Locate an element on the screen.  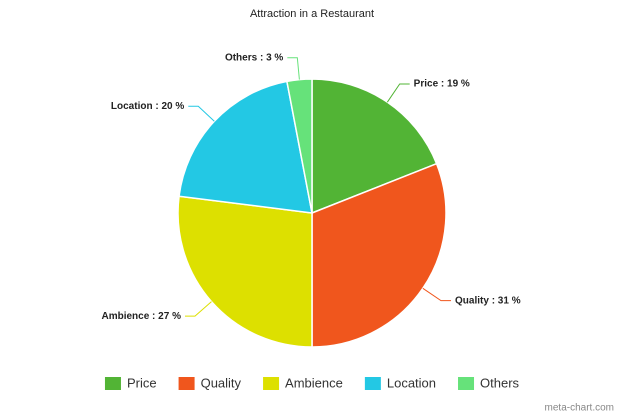
data-label: Quality : 31 % is located at coordinates (488, 300).